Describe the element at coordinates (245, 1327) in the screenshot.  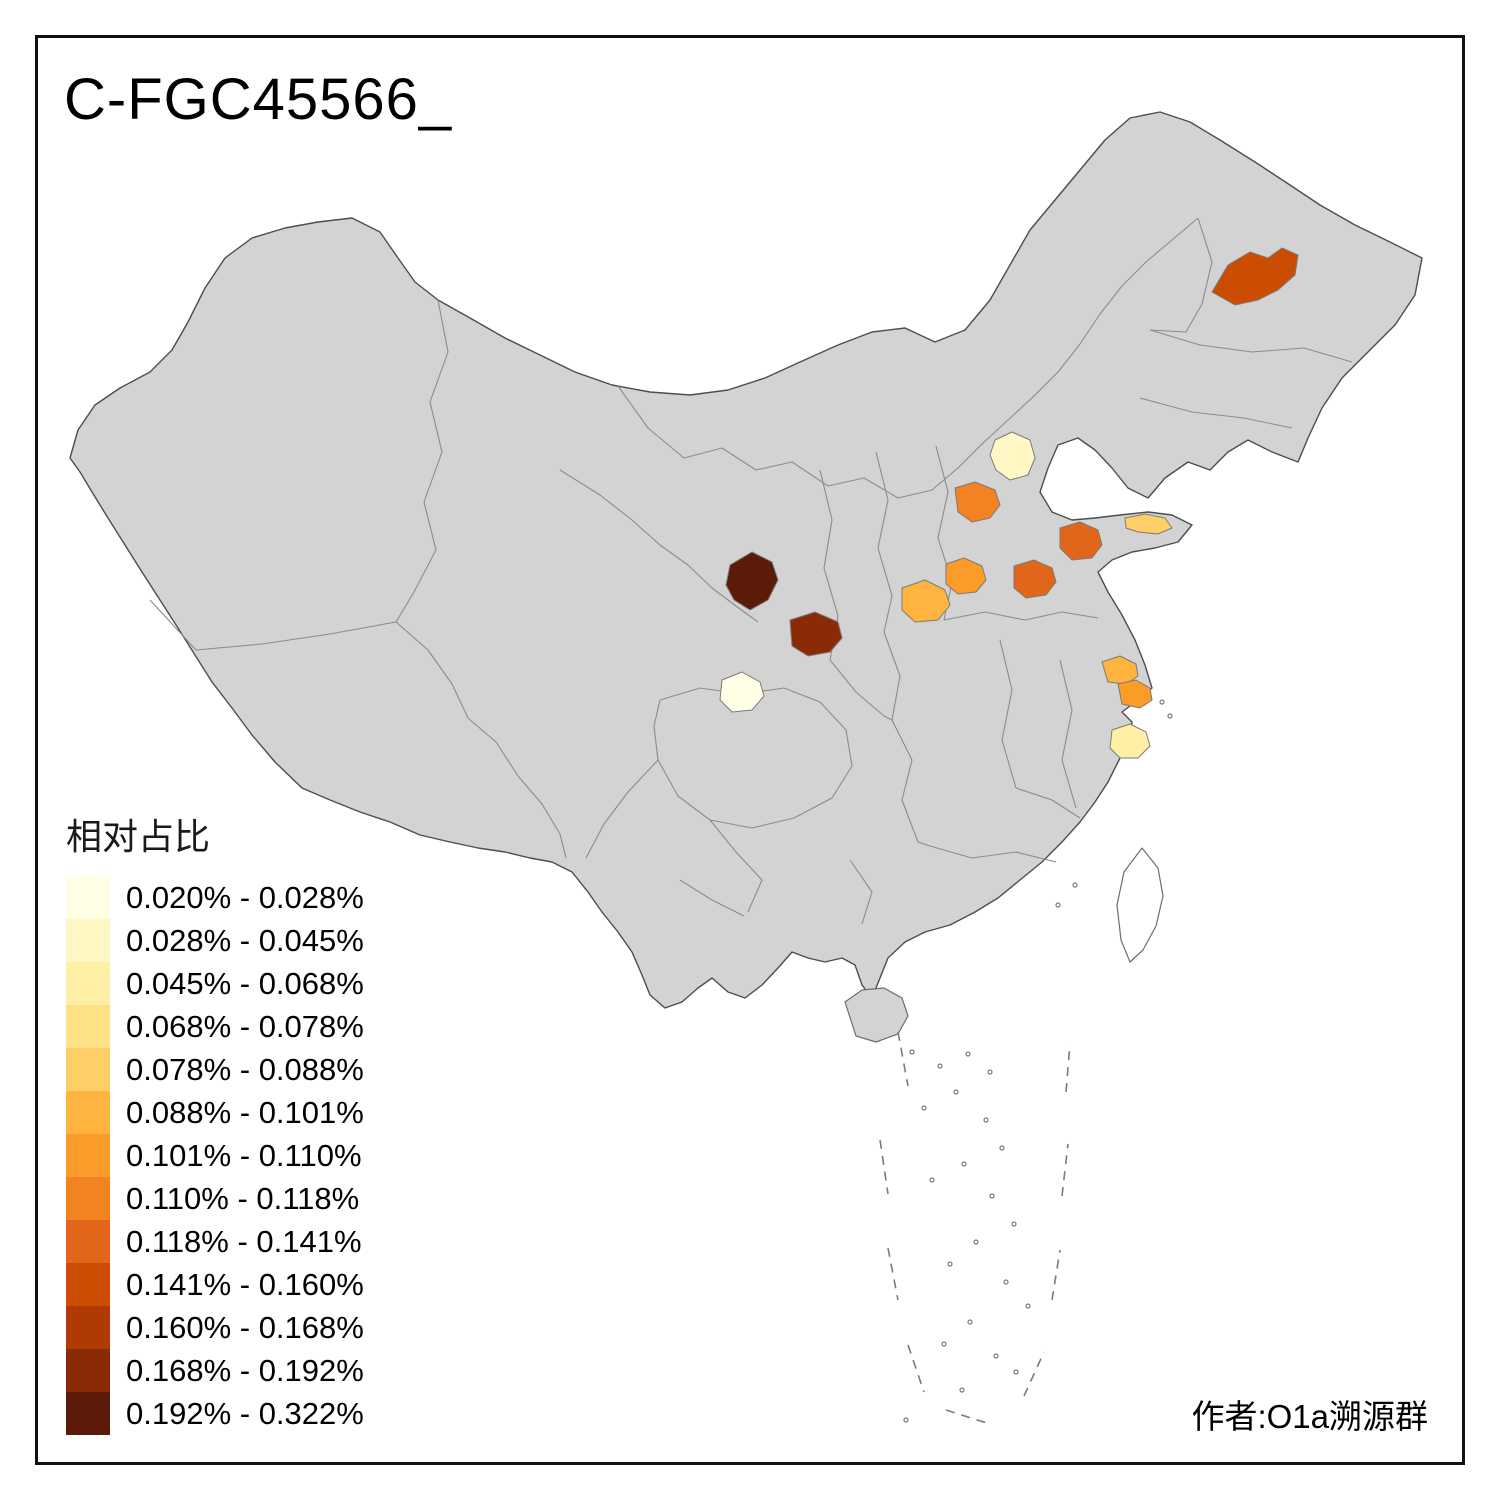
I see `legend-label: 0.160% - 0.168%` at that location.